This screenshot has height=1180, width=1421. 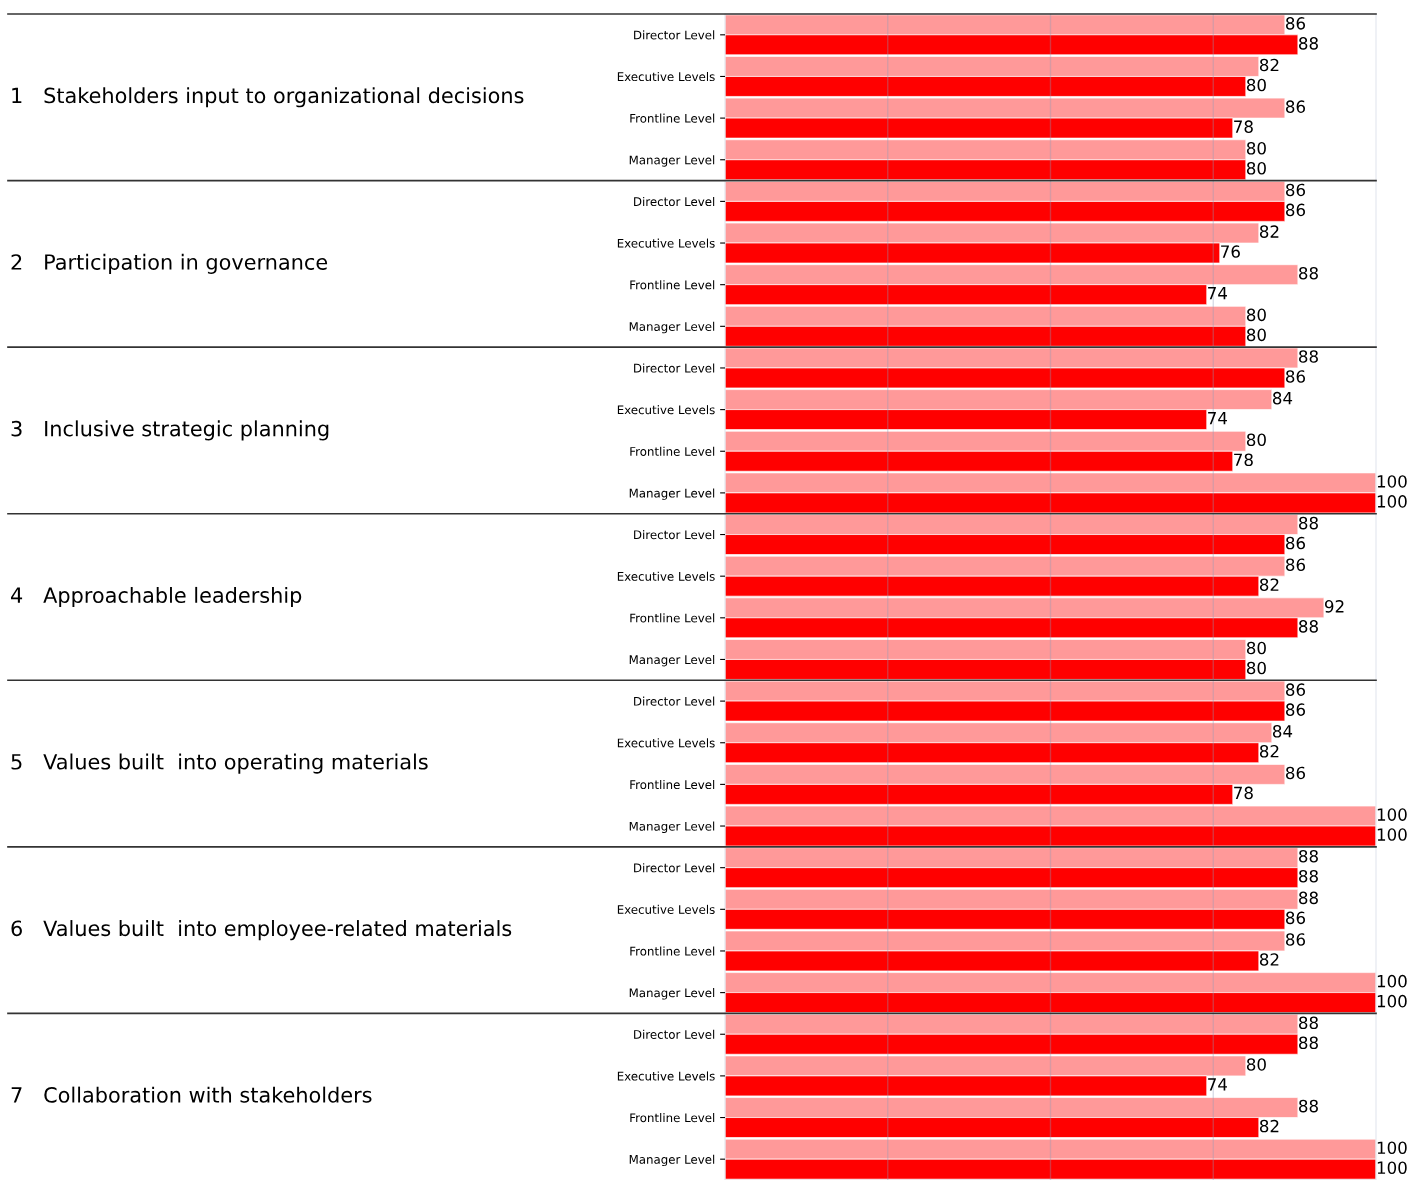 I want to click on text: 1 Stakeholders input to organizational decisions, so click(x=268, y=97).